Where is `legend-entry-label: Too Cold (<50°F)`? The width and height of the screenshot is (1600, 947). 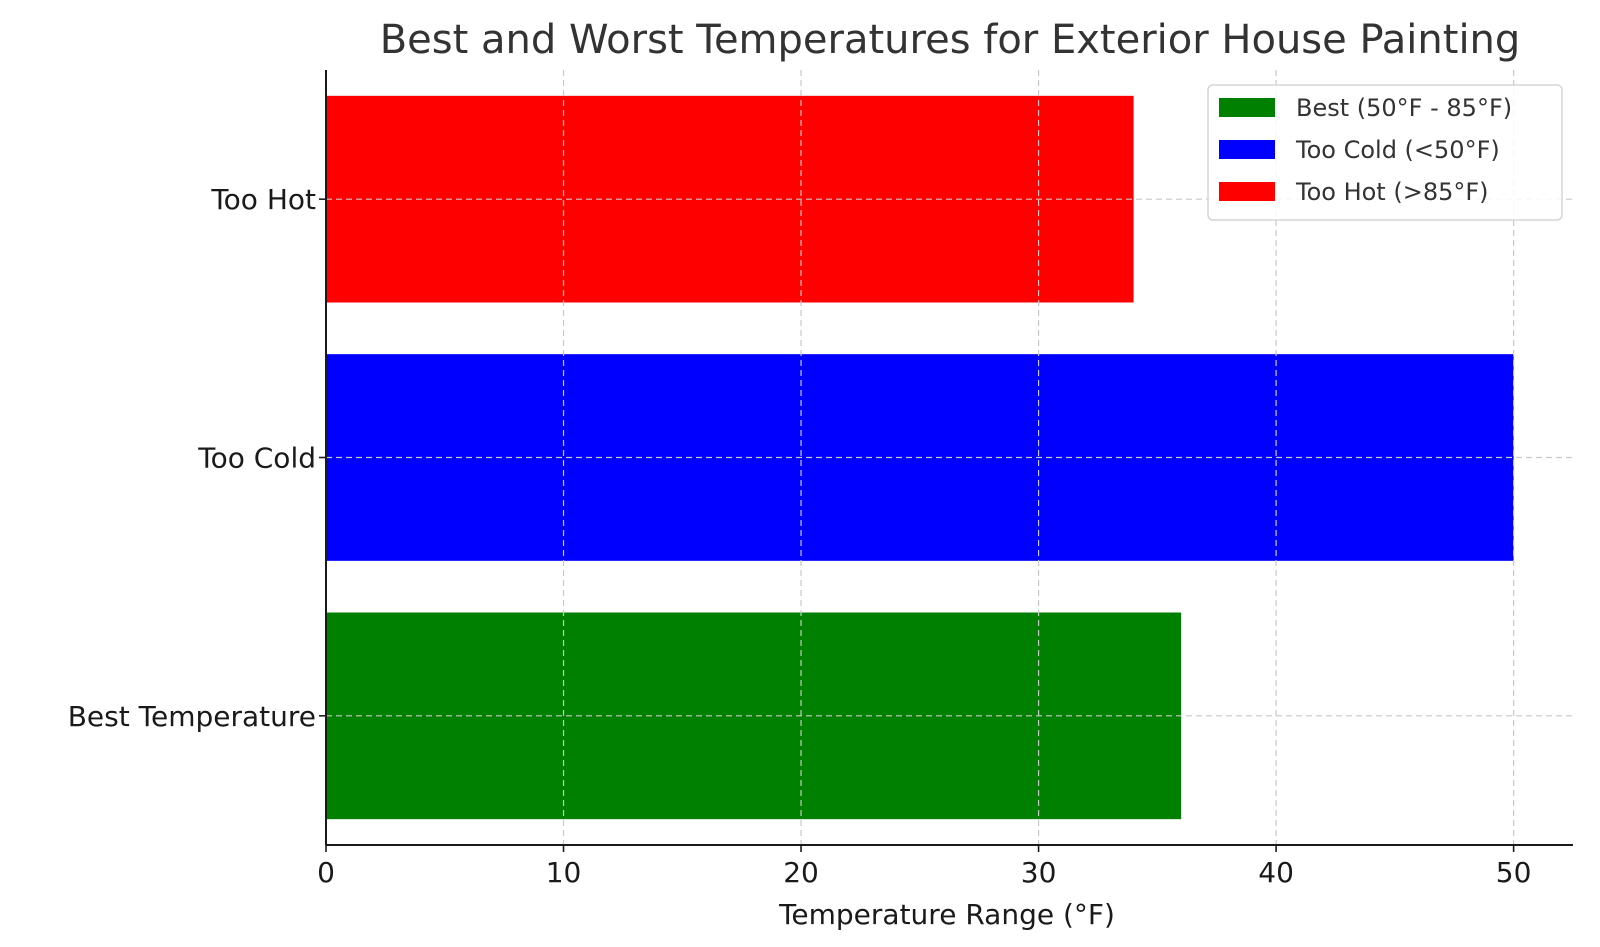 legend-entry-label: Too Cold (<50°F) is located at coordinates (1397, 150).